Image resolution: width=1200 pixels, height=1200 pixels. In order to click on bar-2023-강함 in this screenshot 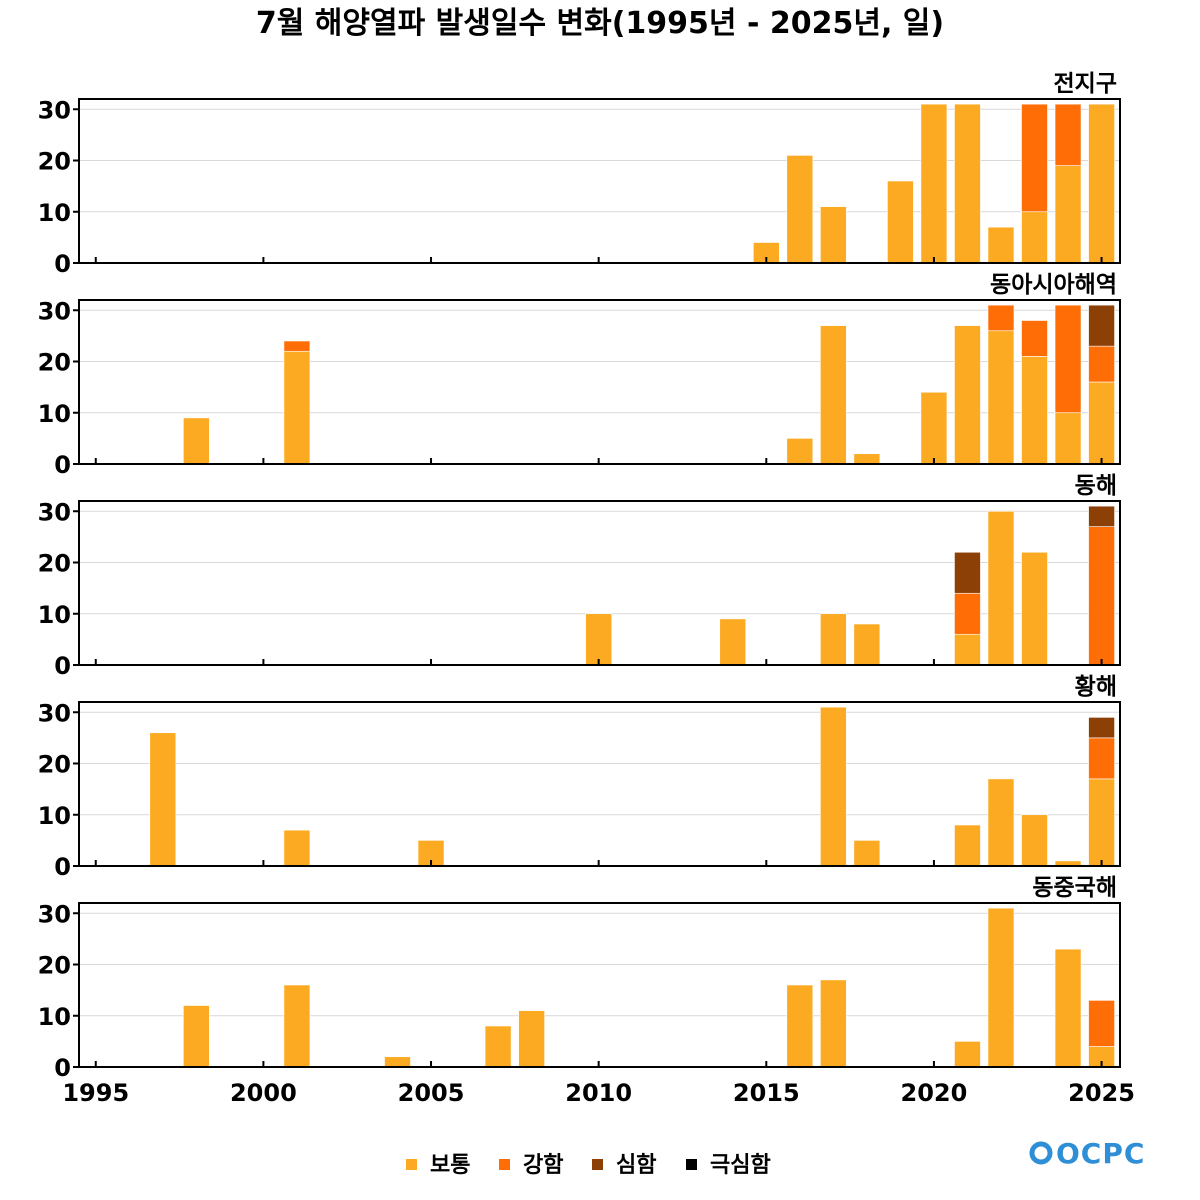, I will do `click(1034, 158)`.